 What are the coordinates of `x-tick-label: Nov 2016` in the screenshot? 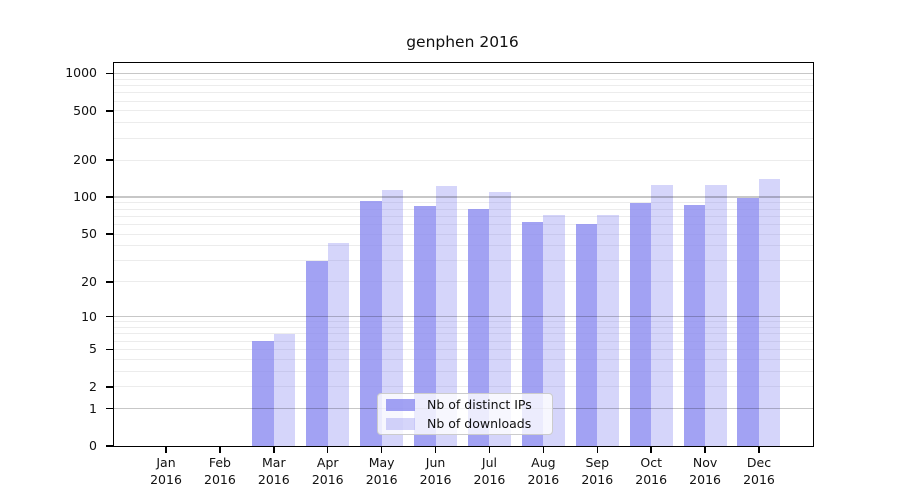 It's located at (705, 471).